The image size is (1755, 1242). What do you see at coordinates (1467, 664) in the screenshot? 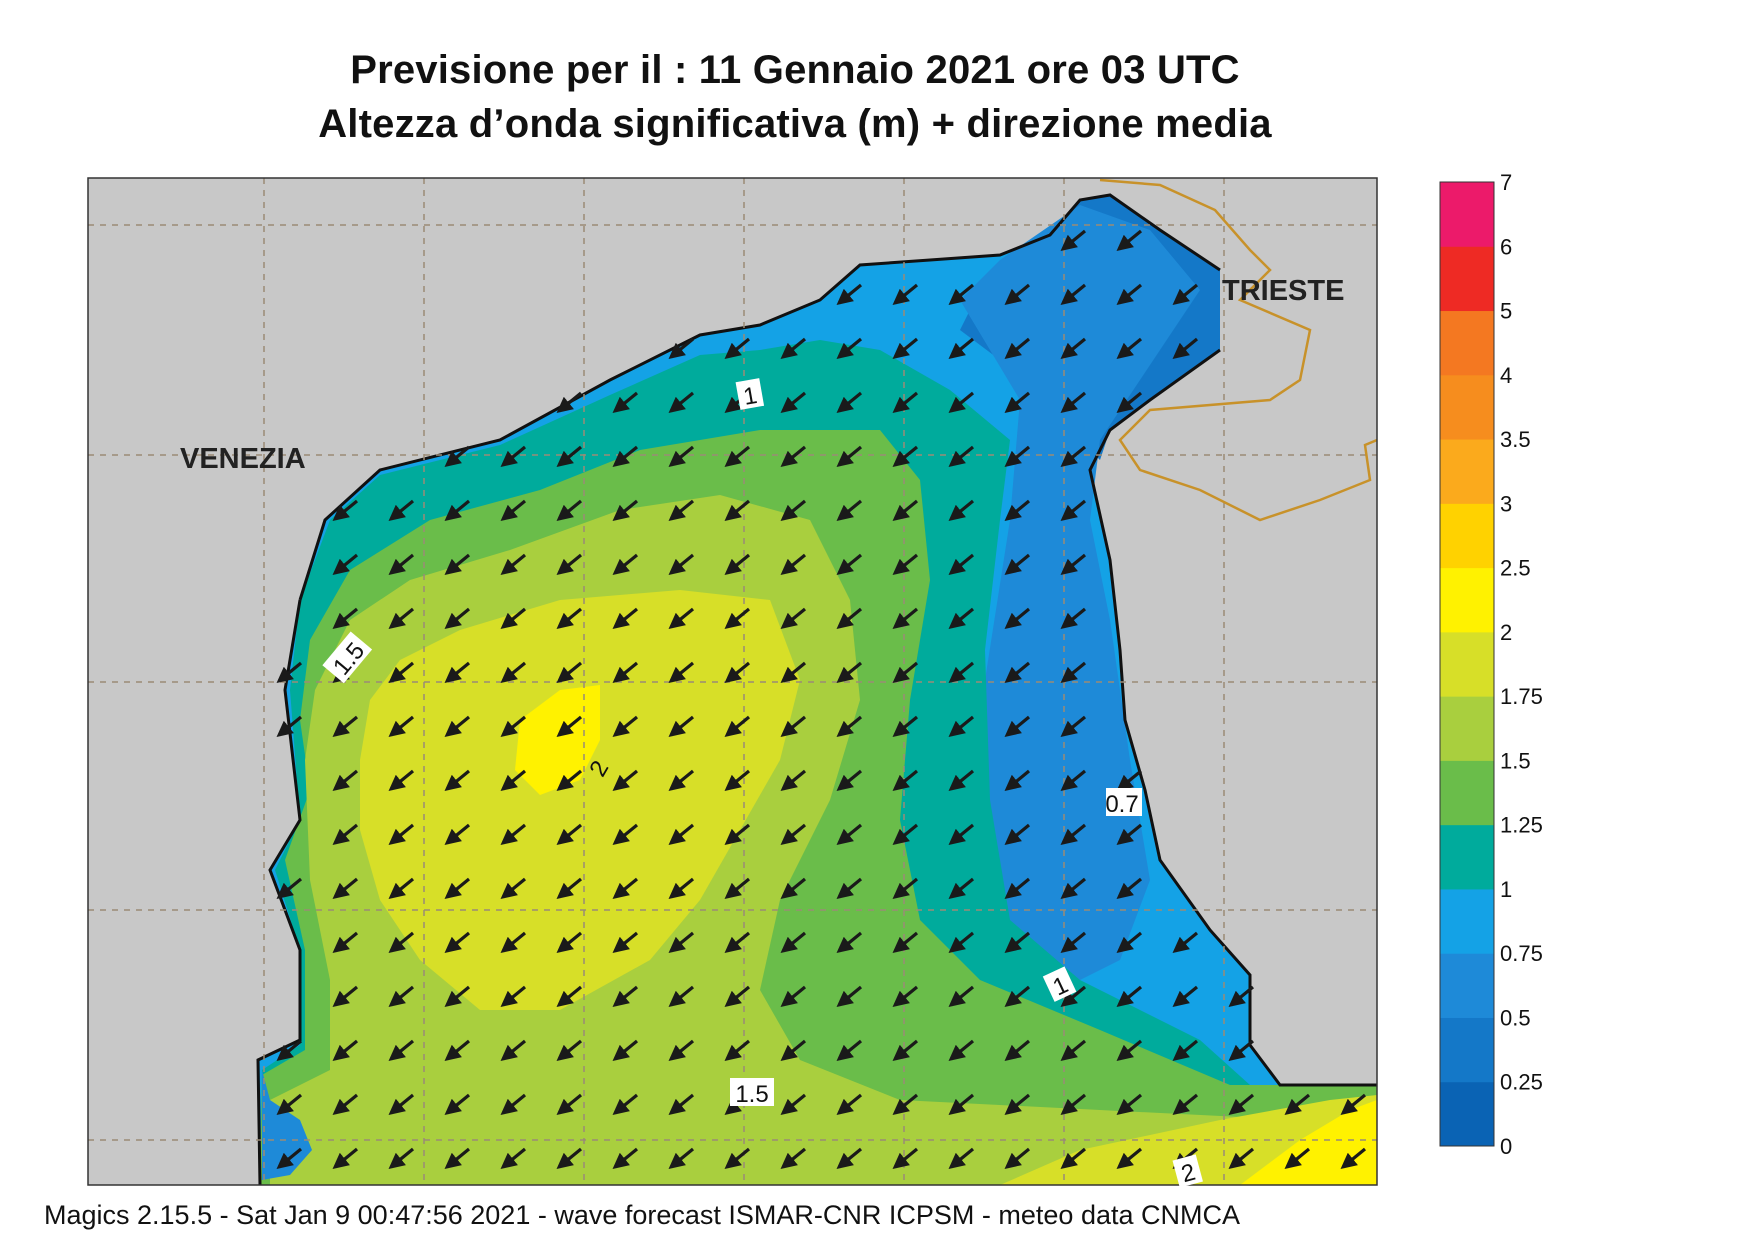
I see `colorbar-frame` at bounding box center [1467, 664].